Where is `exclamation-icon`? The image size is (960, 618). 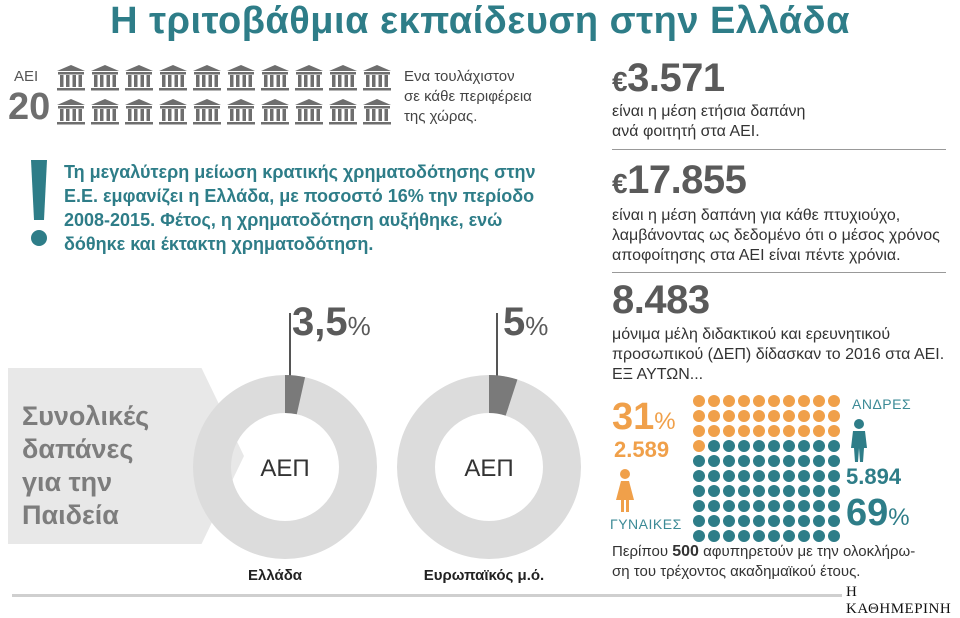
exclamation-icon is located at coordinates (39, 203).